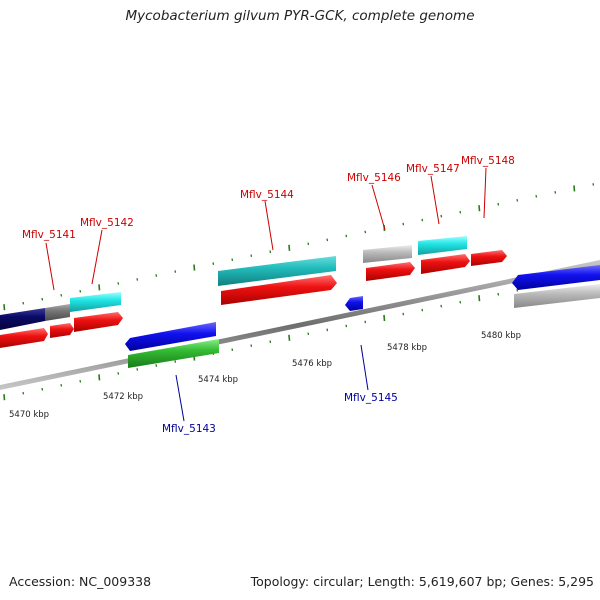  What do you see at coordinates (371, 398) in the screenshot?
I see `gene-label: Mflv_5145` at bounding box center [371, 398].